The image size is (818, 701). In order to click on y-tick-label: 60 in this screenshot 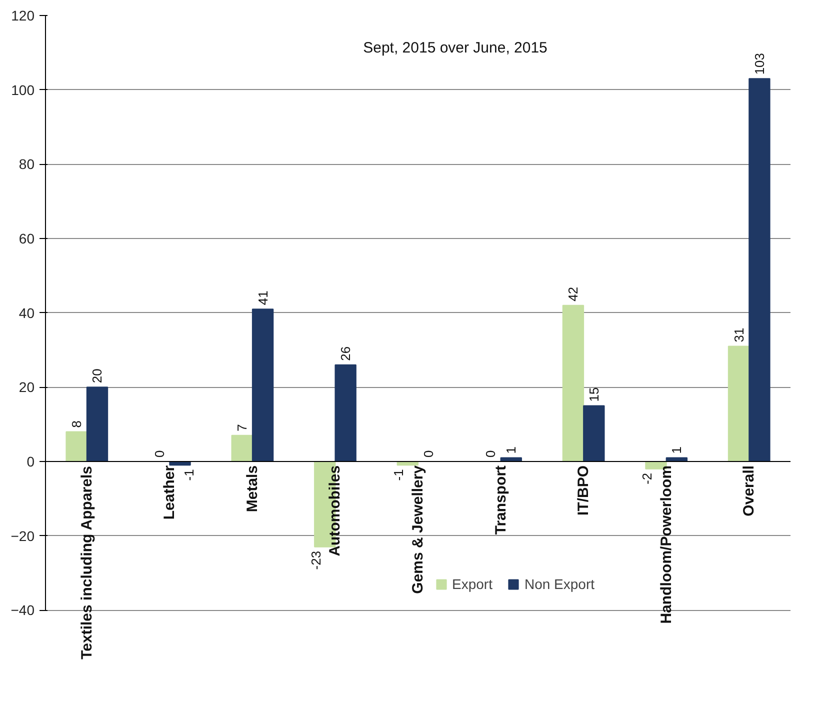, I will do `click(26, 238)`.